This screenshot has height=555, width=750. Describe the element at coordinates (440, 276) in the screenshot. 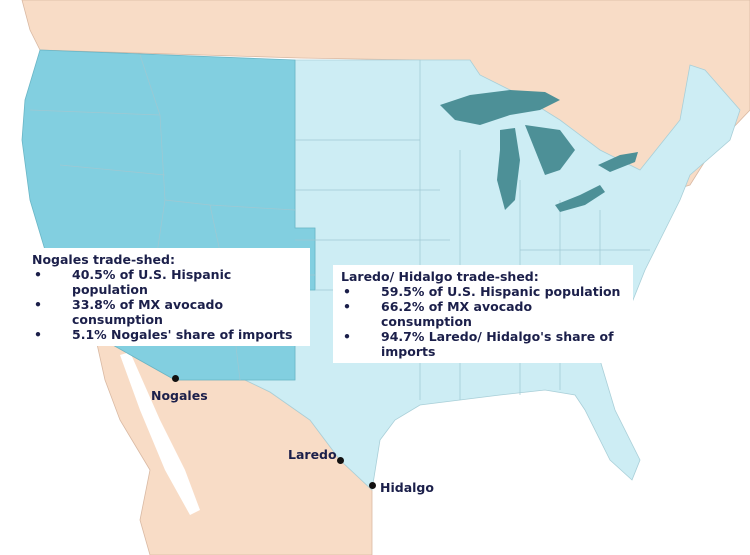

I see `laredo-callout-title: Laredo/ Hidalgo trade-shed:` at that location.